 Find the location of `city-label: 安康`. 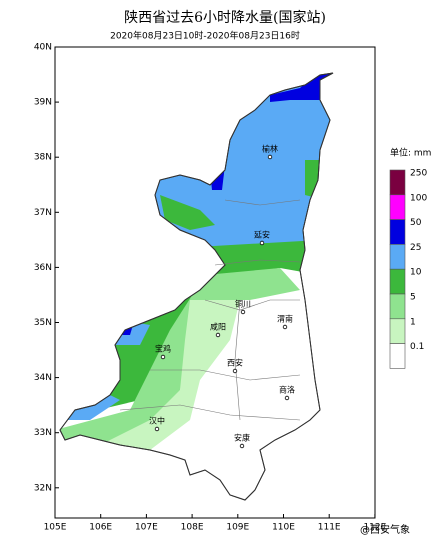

city-label: 安康 is located at coordinates (242, 438).